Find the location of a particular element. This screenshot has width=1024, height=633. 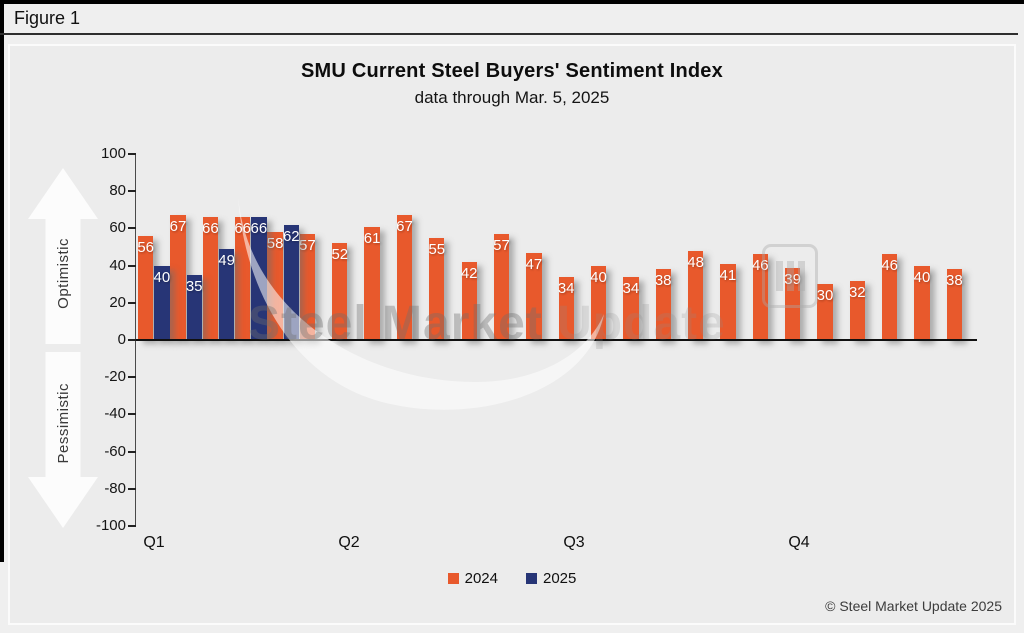

bar-2024: 52 is located at coordinates (340, 291).